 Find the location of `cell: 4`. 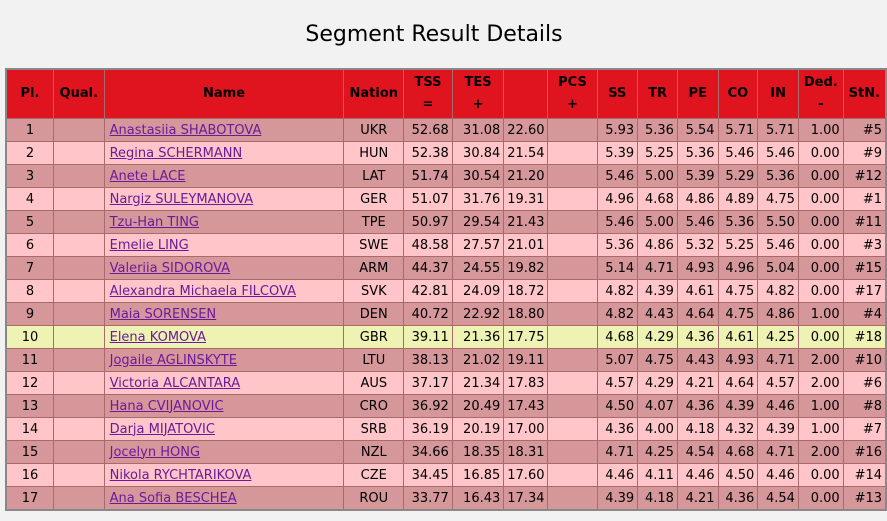

cell: 4 is located at coordinates (29, 199).